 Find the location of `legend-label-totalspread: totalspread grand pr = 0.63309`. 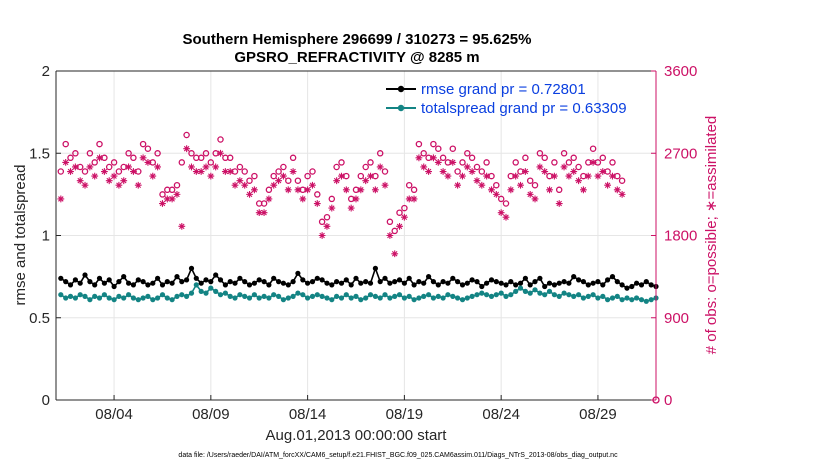

legend-label-totalspread: totalspread grand pr = 0.63309 is located at coordinates (524, 108).